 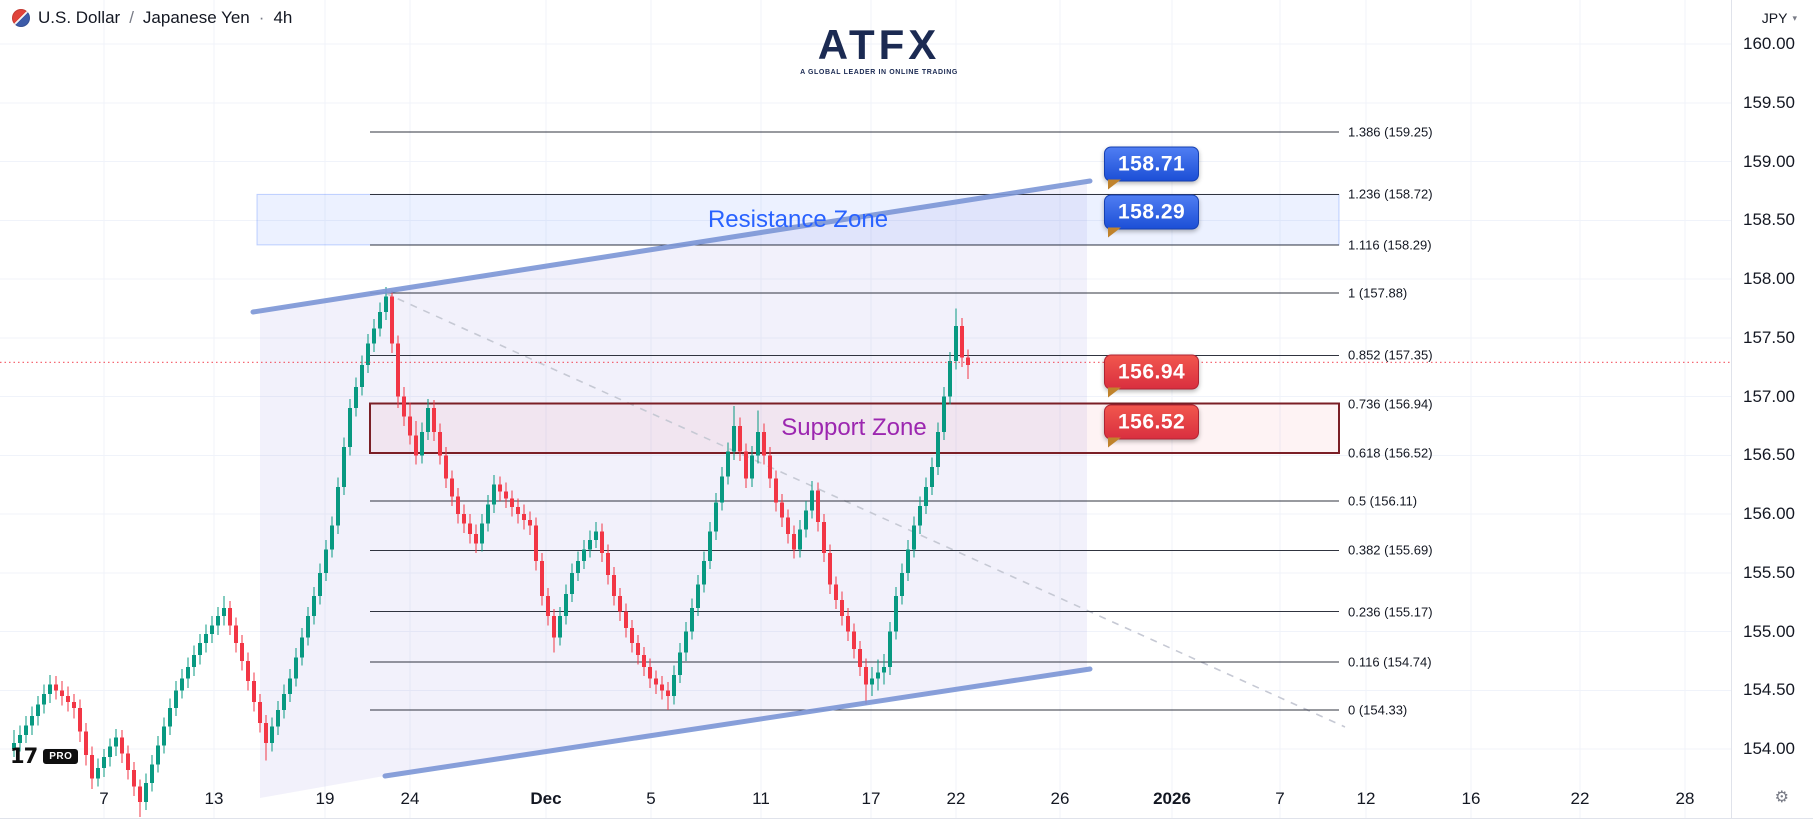 What do you see at coordinates (1471, 798) in the screenshot?
I see `time-axis-label: 16` at bounding box center [1471, 798].